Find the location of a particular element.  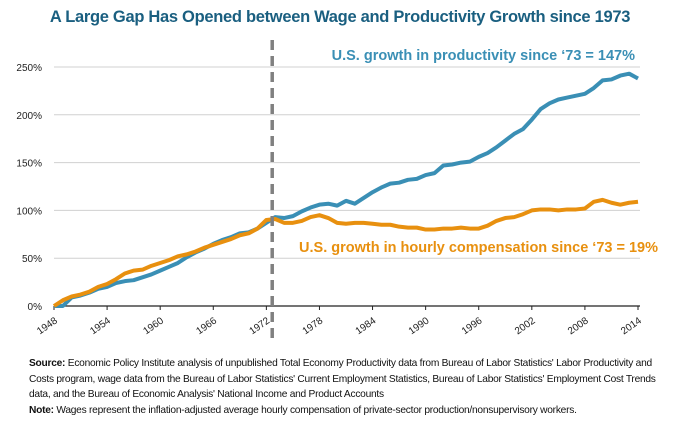

x-tick-label: 1996 is located at coordinates (472, 326).